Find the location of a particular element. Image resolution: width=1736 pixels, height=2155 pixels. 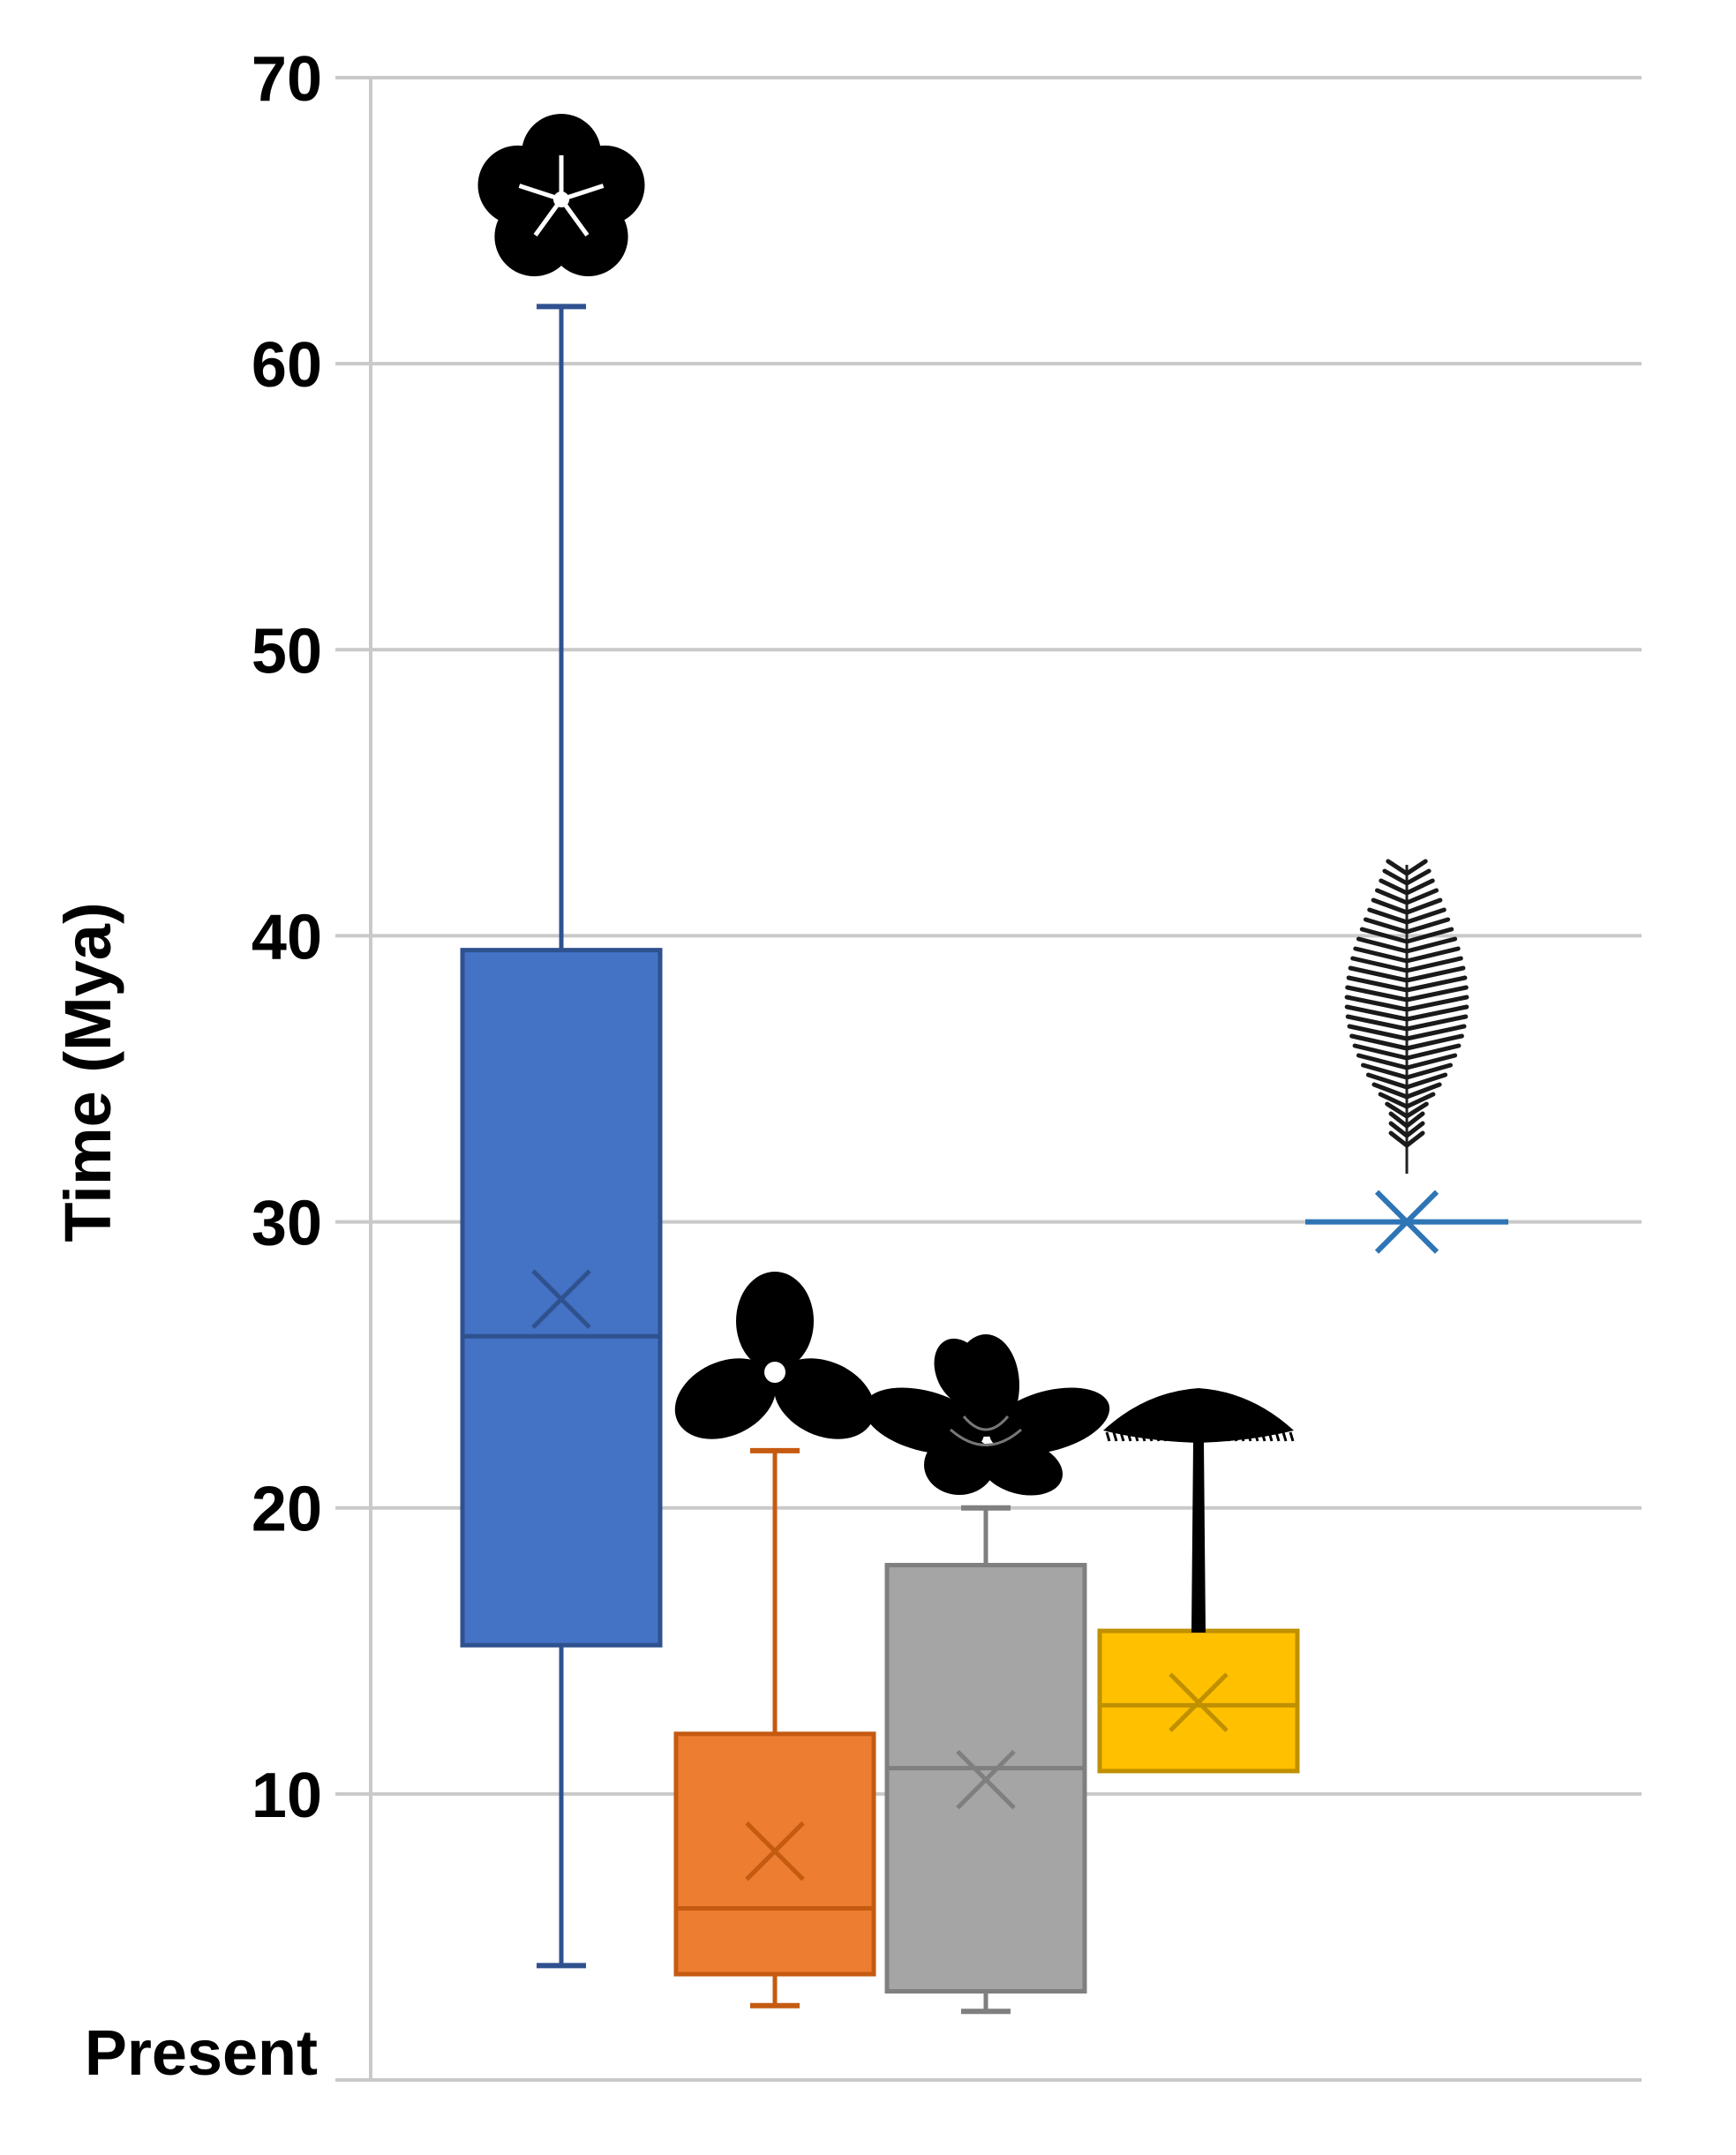

y-tick-label-20: 20 is located at coordinates (287, 1510).